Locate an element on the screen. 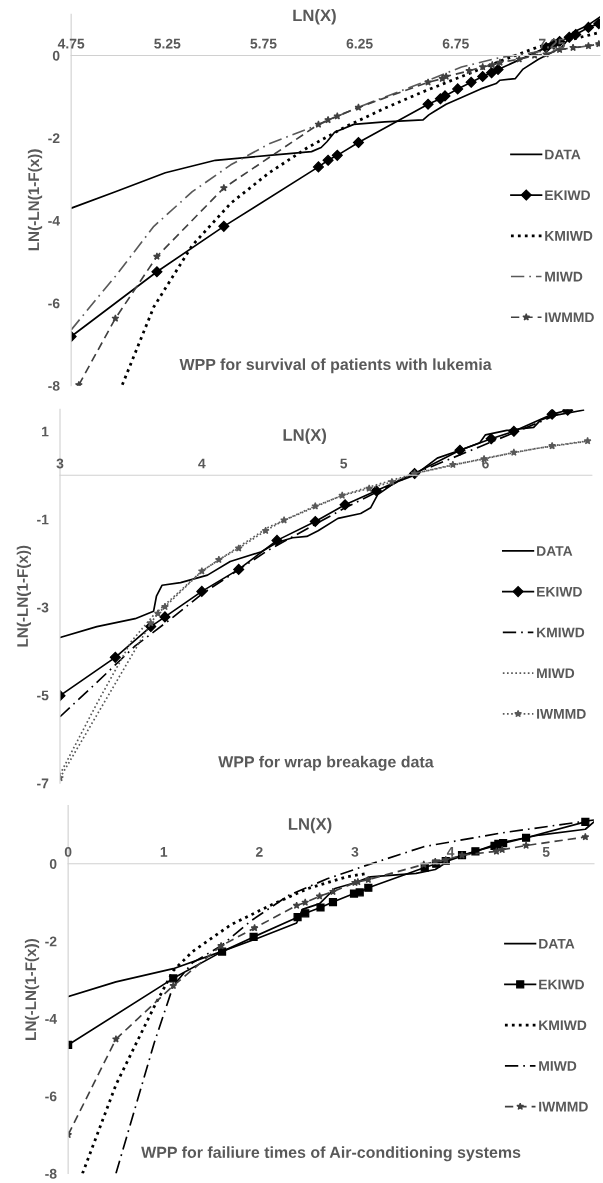 The width and height of the screenshot is (603, 1183). text: WPP for wrap breakage data is located at coordinates (326, 763).